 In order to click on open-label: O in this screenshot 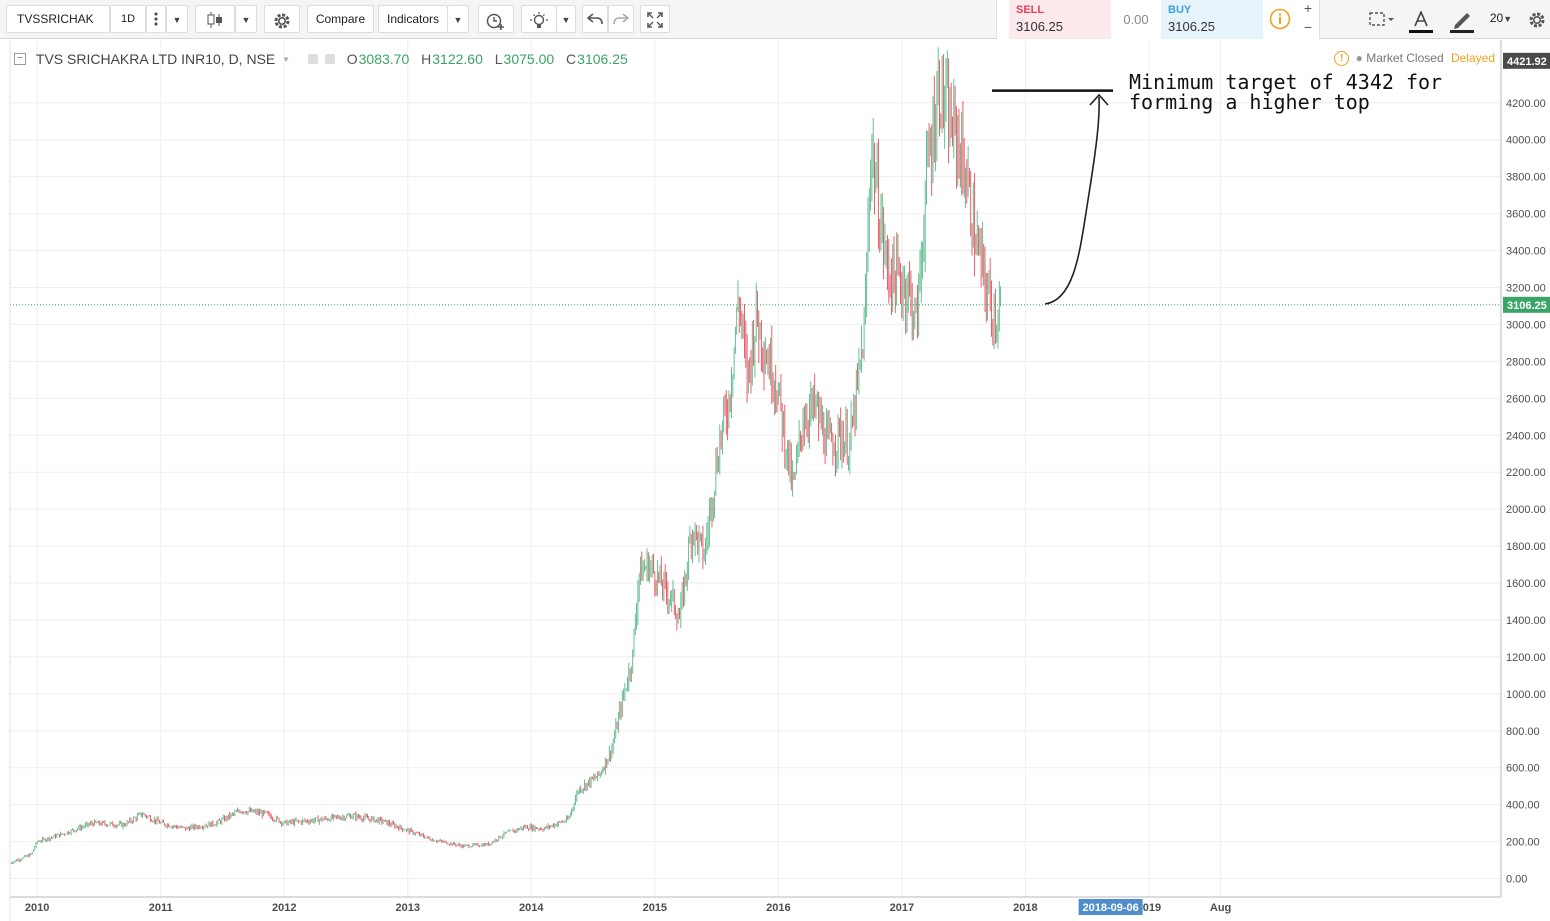, I will do `click(352, 59)`.